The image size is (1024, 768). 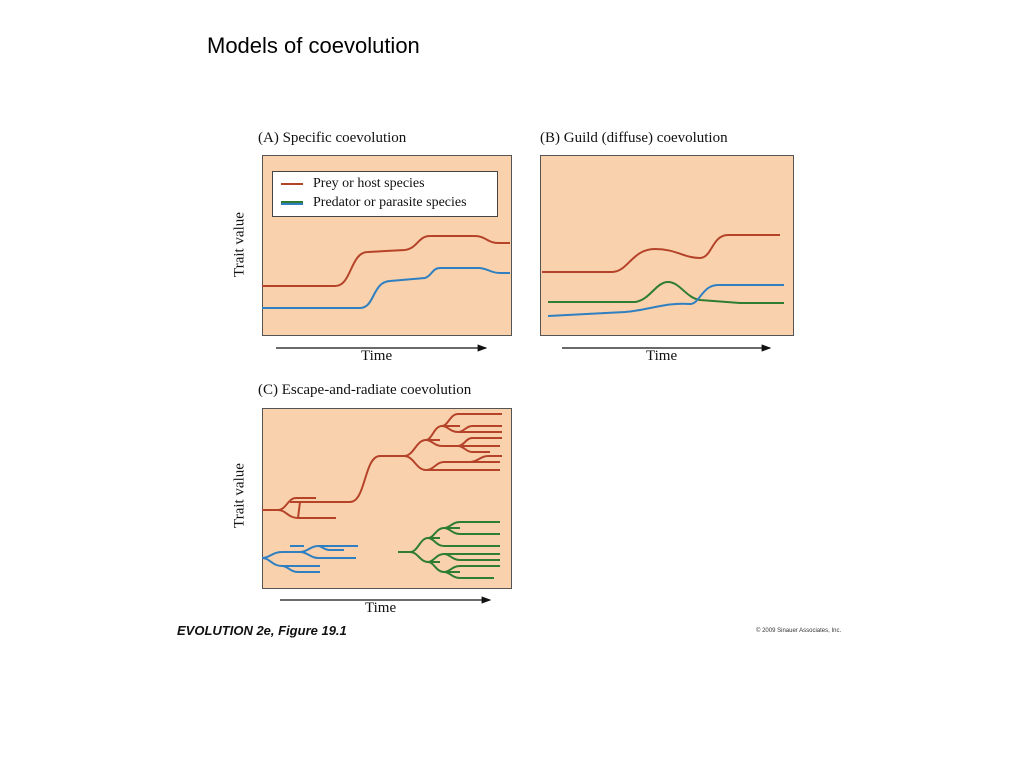 I want to click on legend-swatch-prey, so click(x=292, y=184).